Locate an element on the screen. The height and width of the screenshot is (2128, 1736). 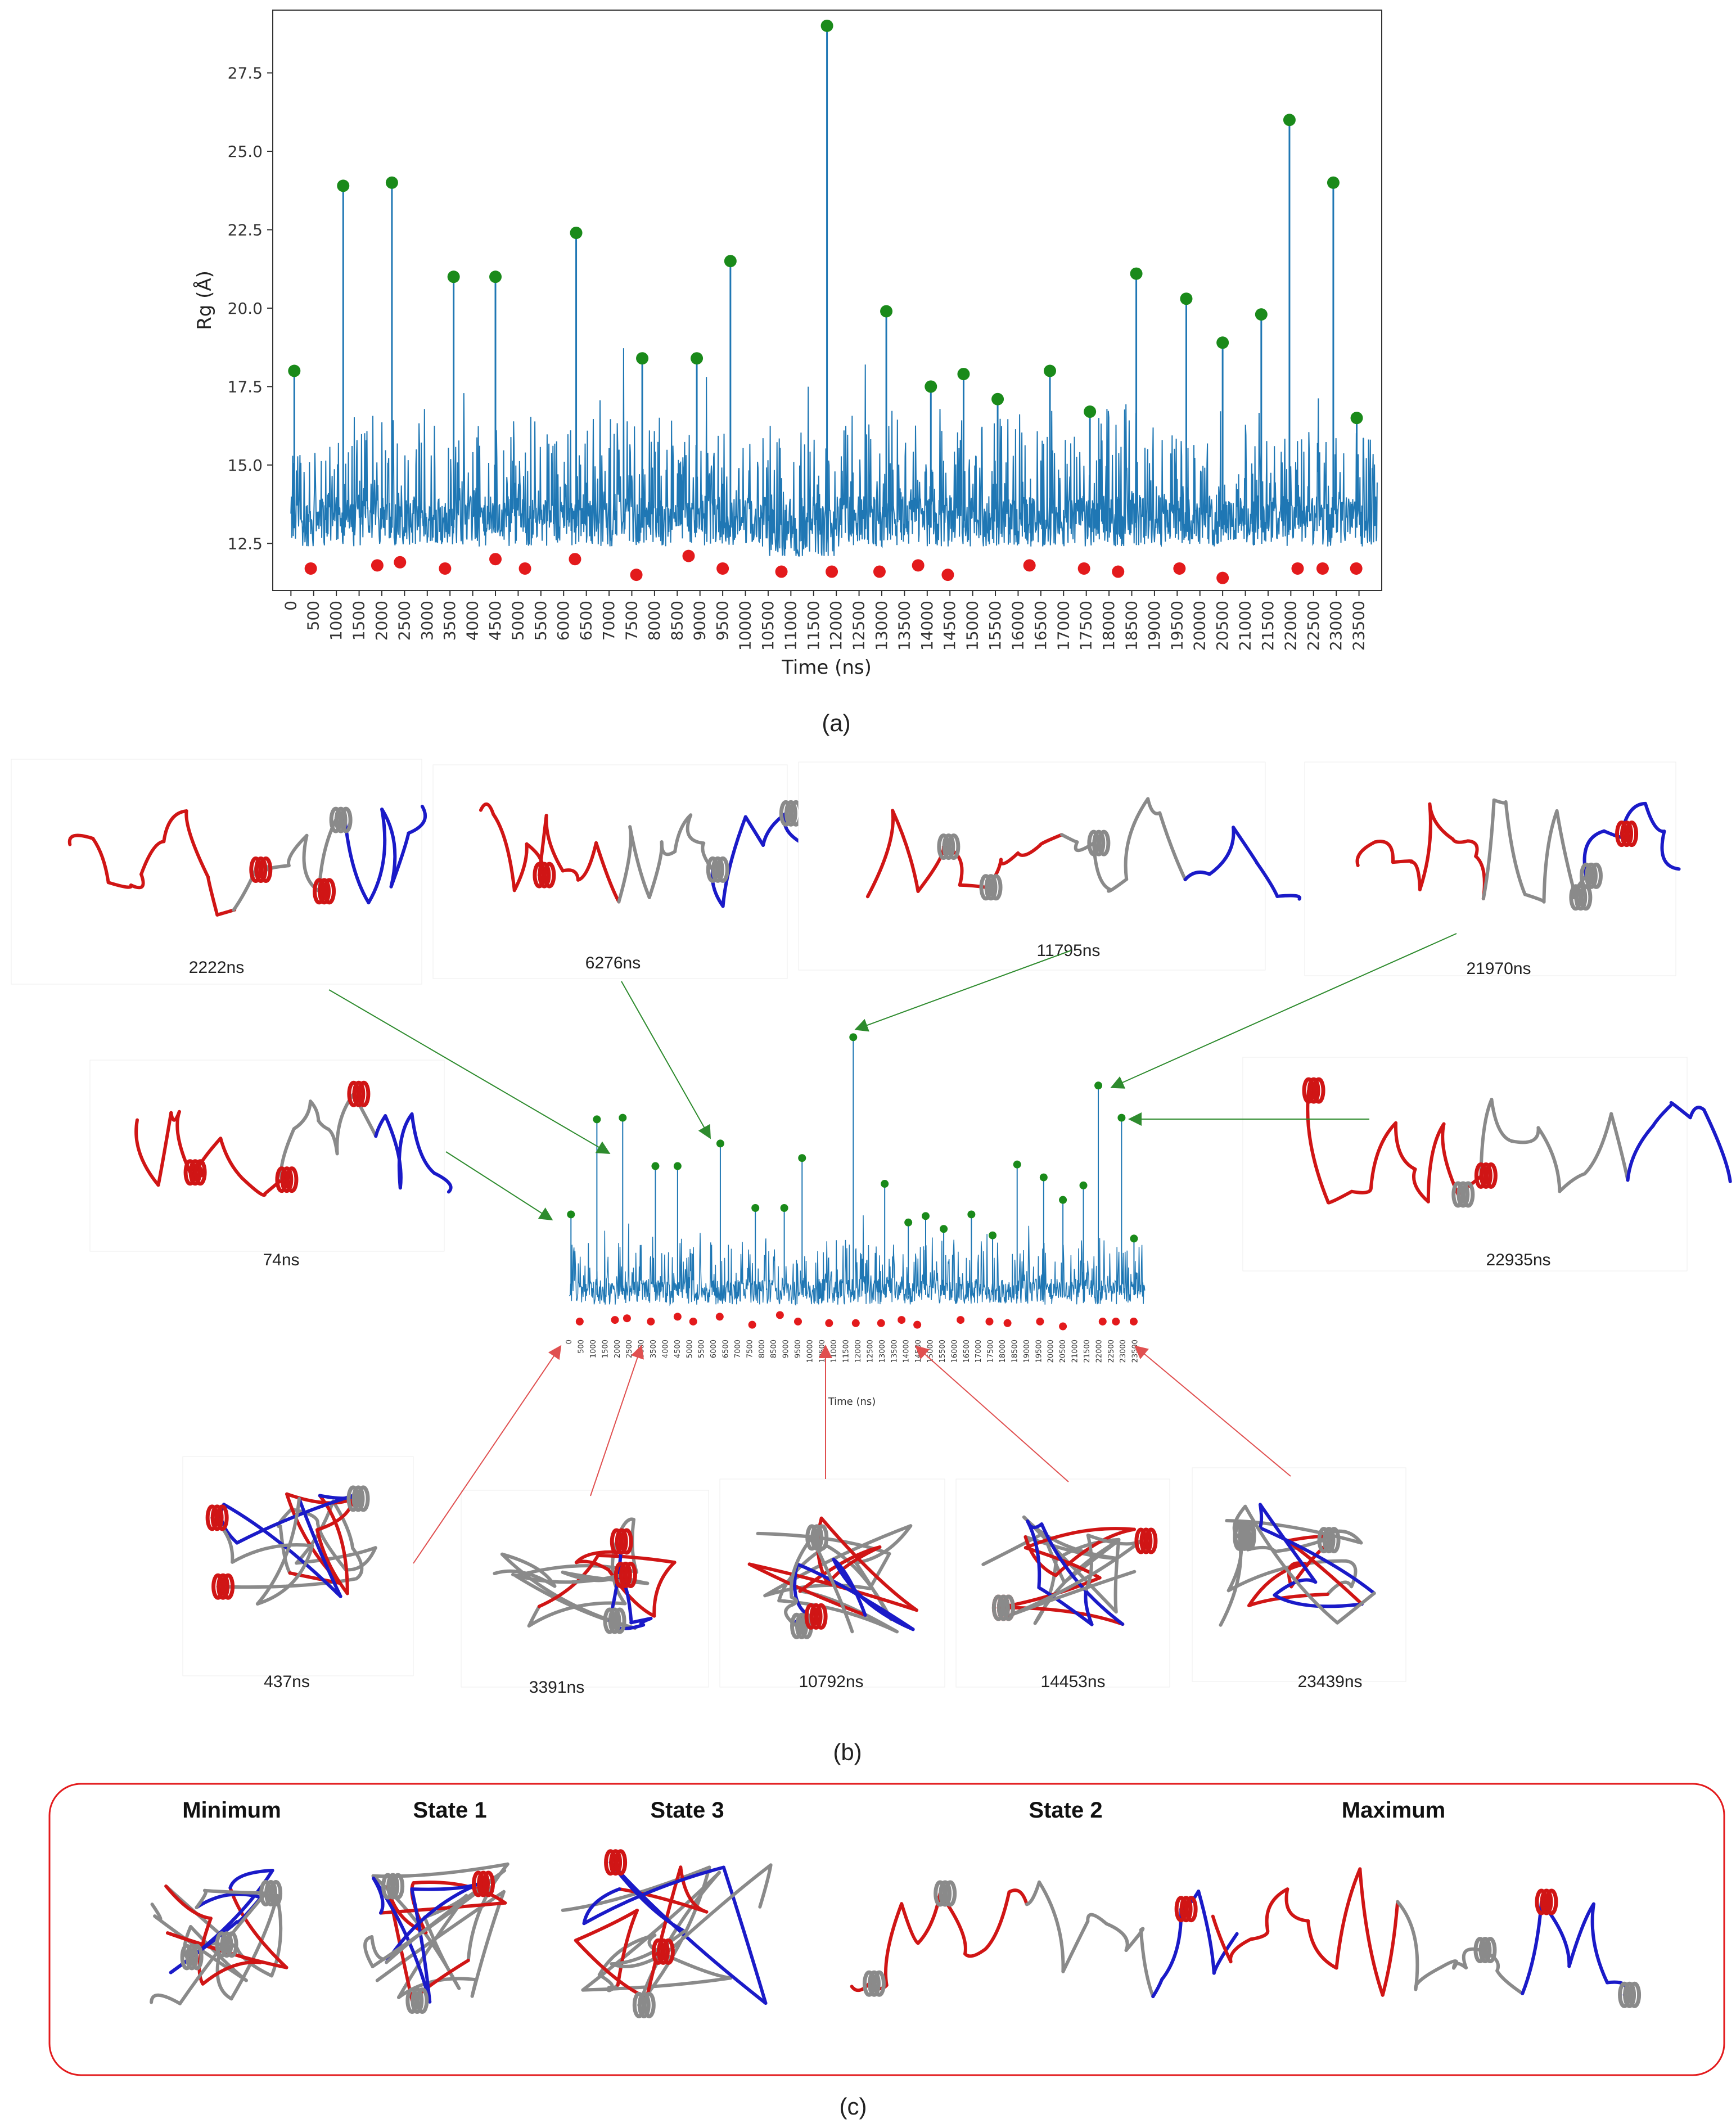
snapshot-panel: 6276ns is located at coordinates (617, 872).